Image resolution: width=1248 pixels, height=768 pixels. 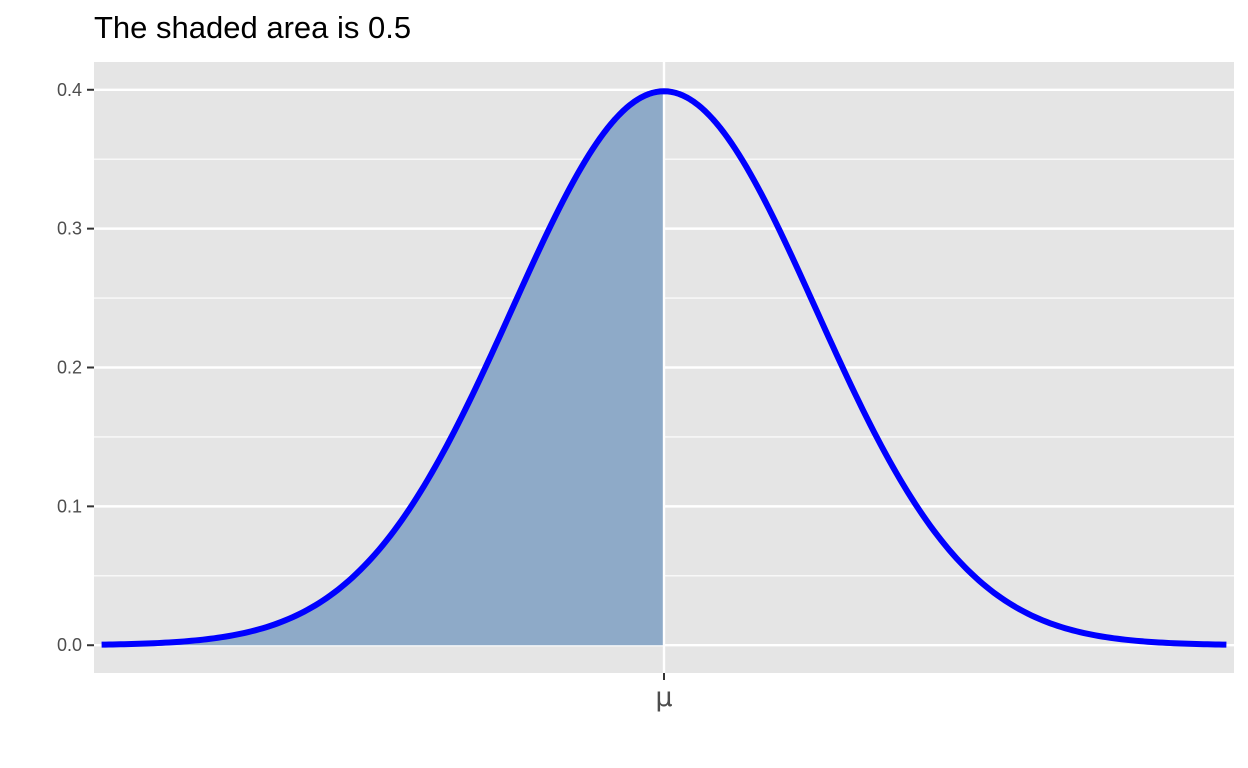 I want to click on x-tick-label: μ, so click(x=663, y=697).